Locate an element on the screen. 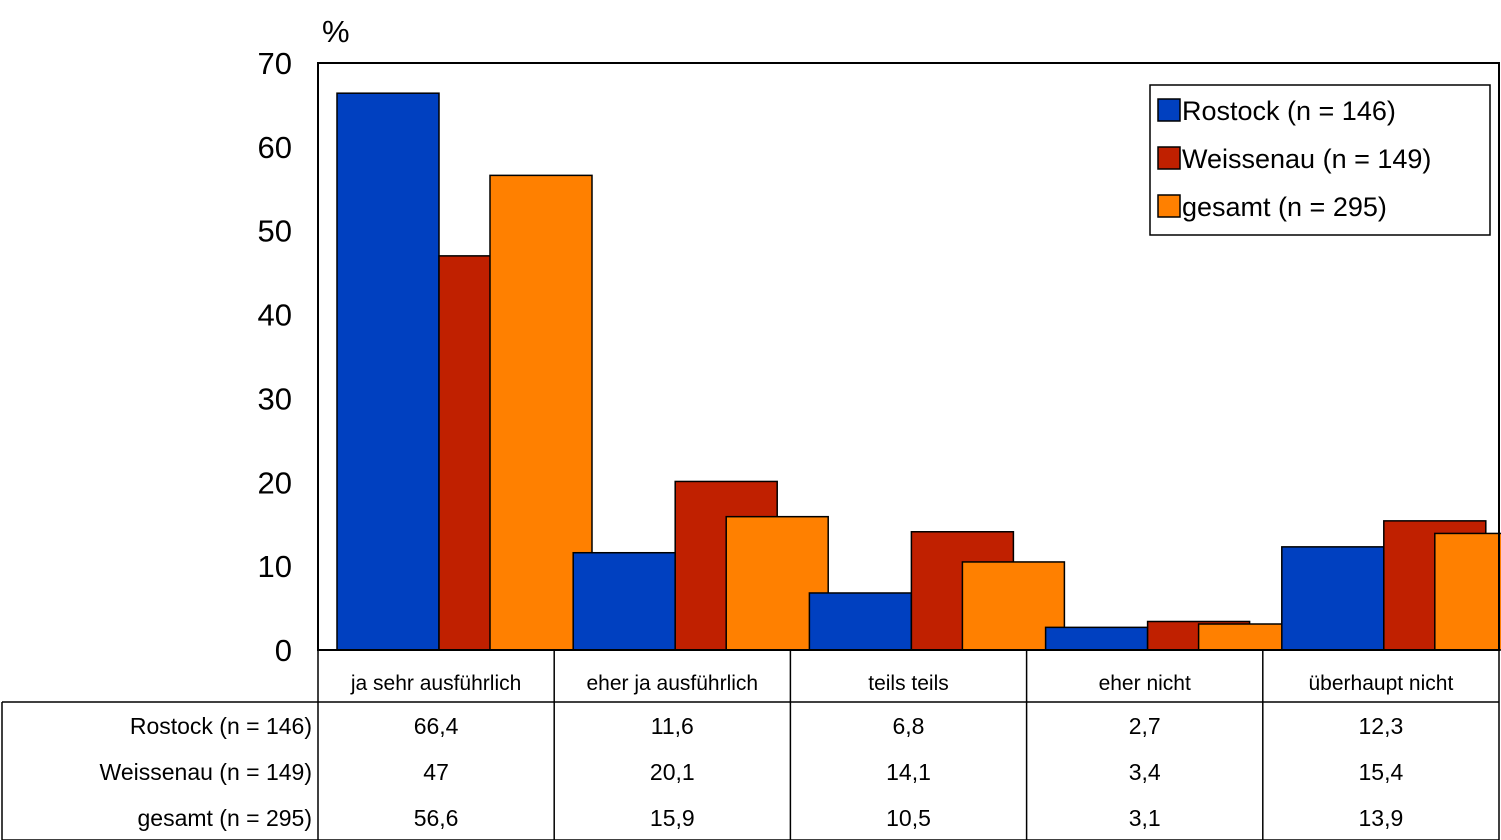 Image resolution: width=1501 pixels, height=840 pixels. table-cell-3-4: 3,1 is located at coordinates (1145, 818).